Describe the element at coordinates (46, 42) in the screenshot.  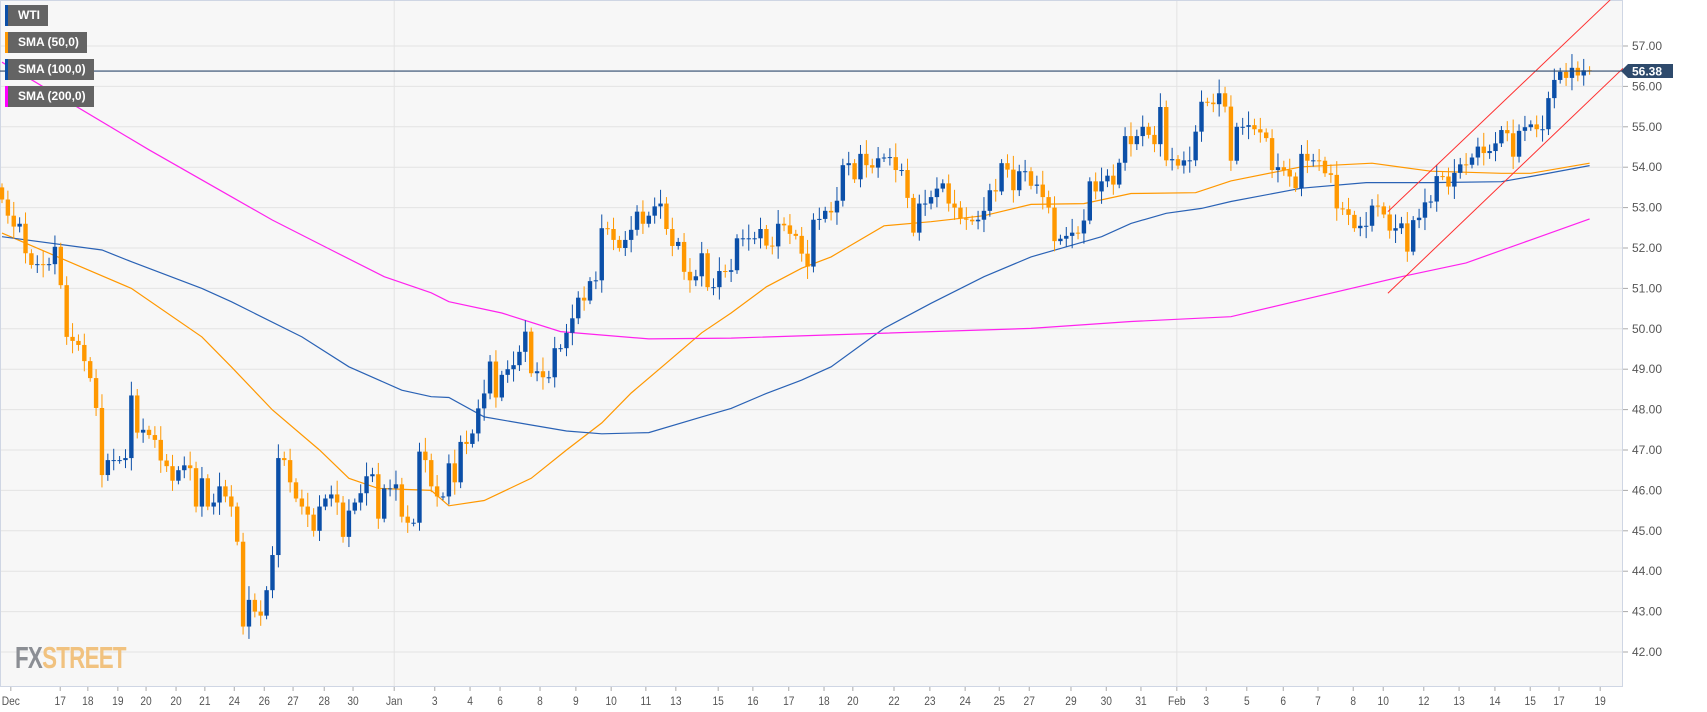
I see `legend-item: SMA (50,0)` at that location.